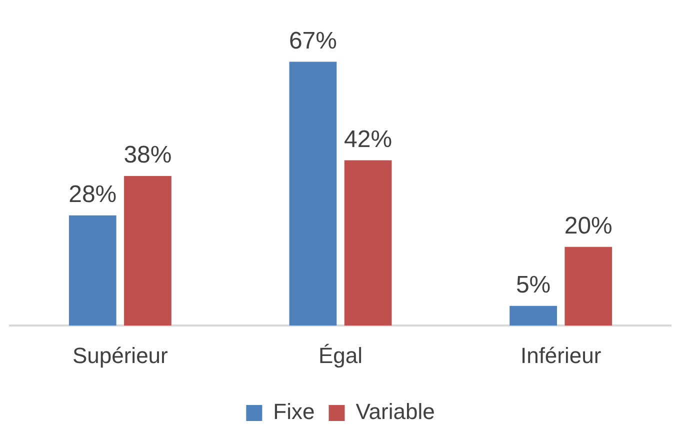  I want to click on legend-label: Fixe, so click(294, 411).